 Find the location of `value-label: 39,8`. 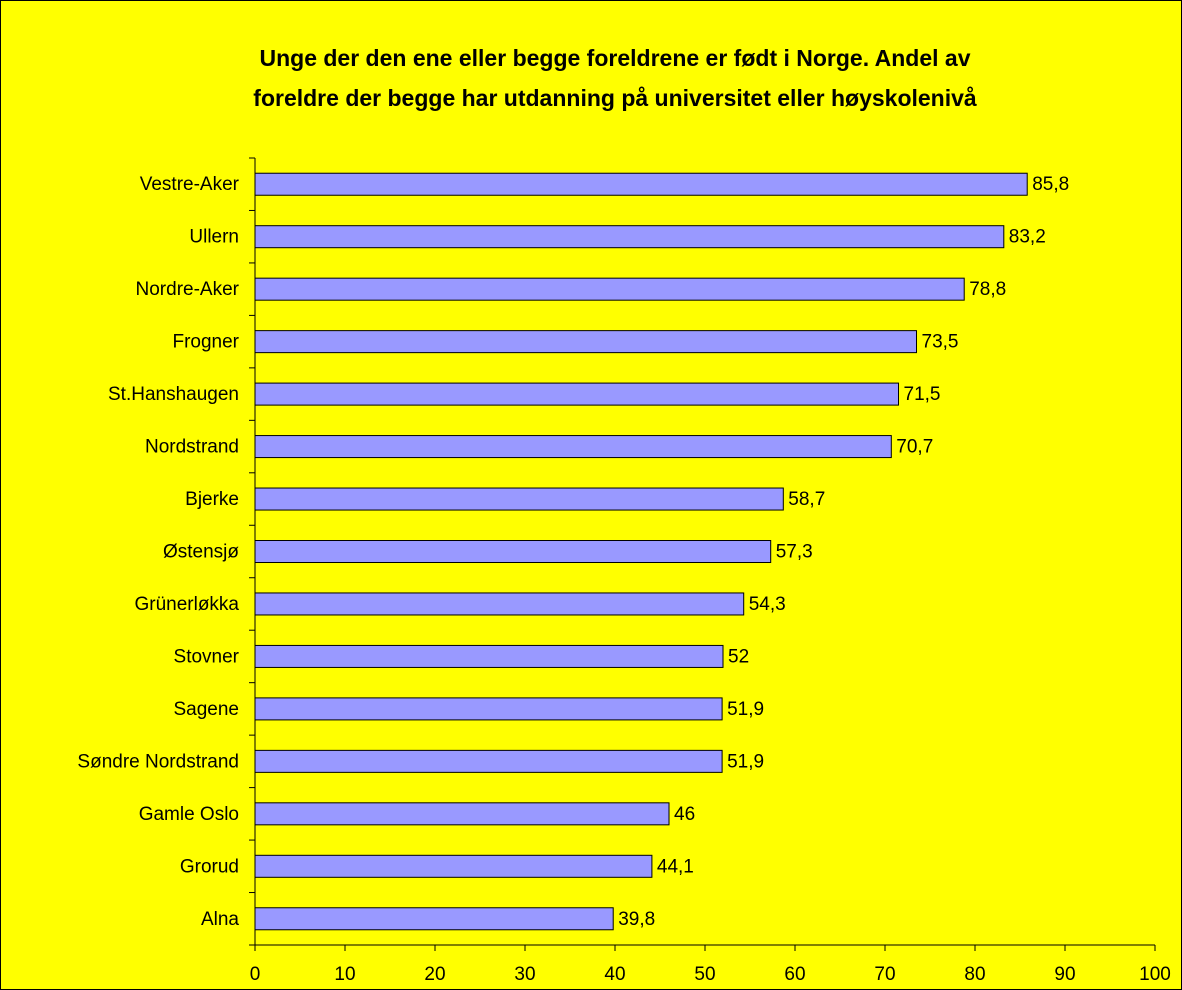

value-label: 39,8 is located at coordinates (636, 919).